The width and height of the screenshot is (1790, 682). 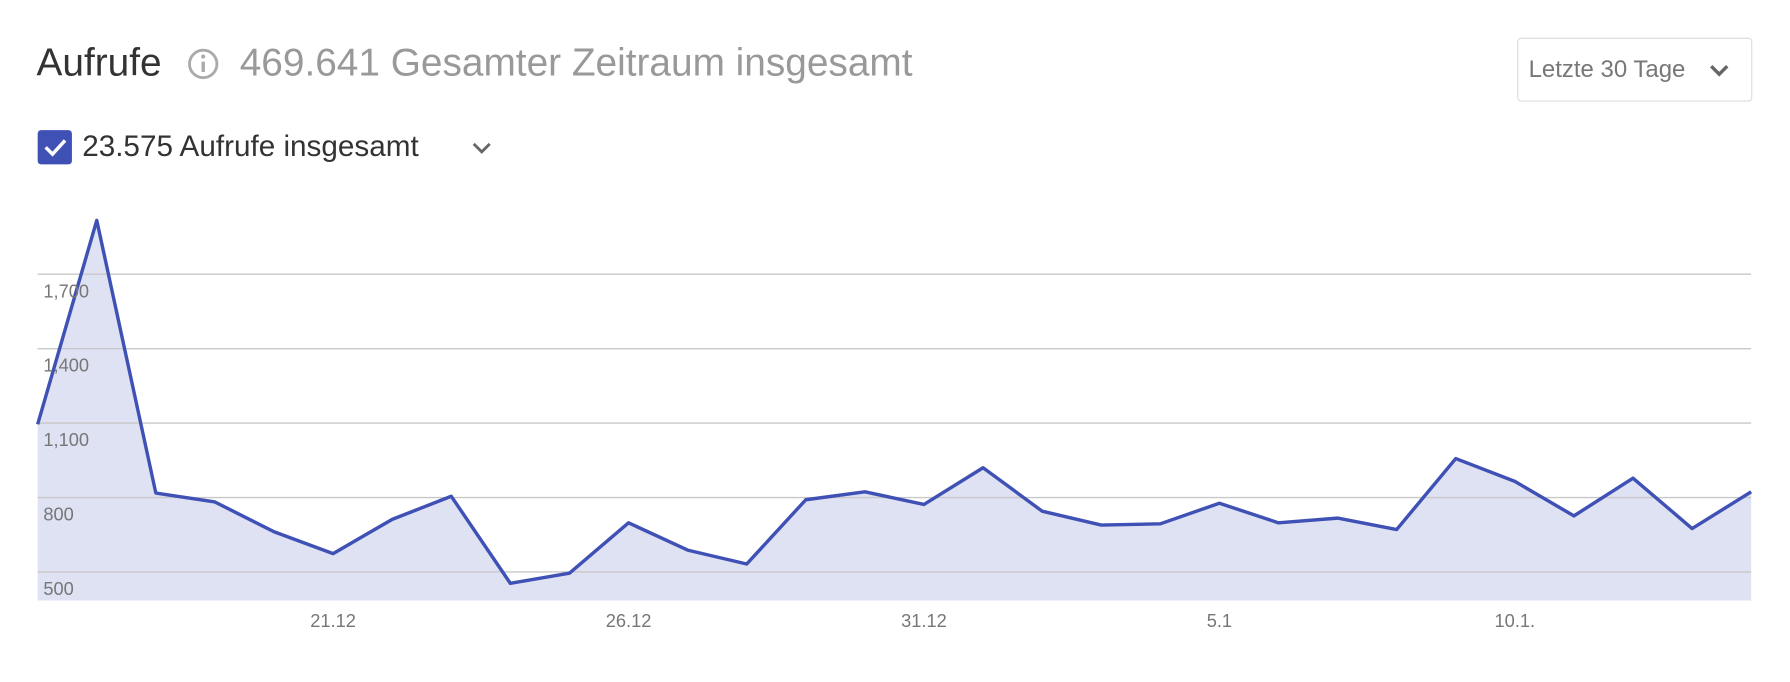 What do you see at coordinates (629, 620) in the screenshot?
I see `x-tick-label: 26.12` at bounding box center [629, 620].